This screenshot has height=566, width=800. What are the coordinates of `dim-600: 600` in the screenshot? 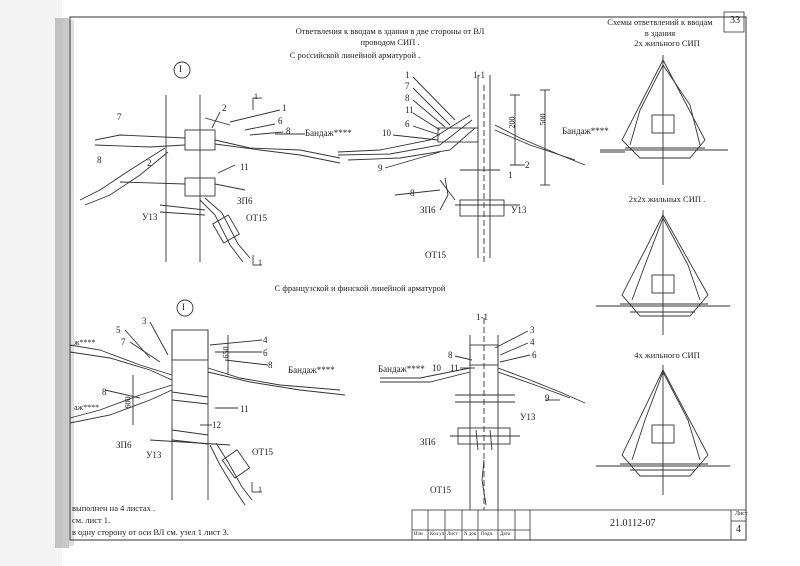 It's located at (128, 402).